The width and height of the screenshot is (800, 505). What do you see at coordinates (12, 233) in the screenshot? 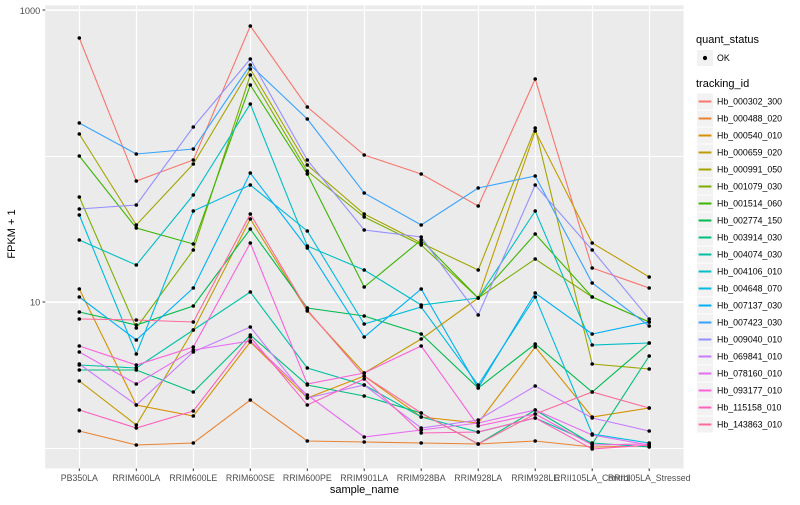
I see `svg-text: FPKM + 1` at bounding box center [12, 233].